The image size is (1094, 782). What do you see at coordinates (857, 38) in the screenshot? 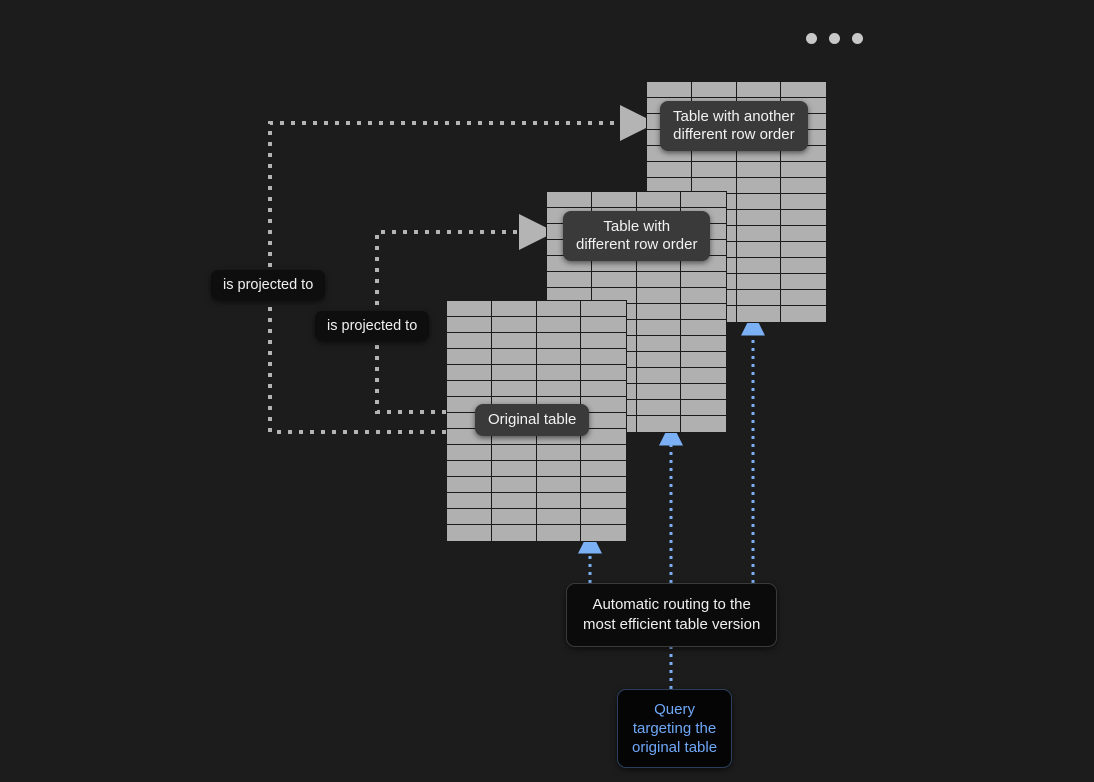
I see `window-dot-3-icon` at bounding box center [857, 38].